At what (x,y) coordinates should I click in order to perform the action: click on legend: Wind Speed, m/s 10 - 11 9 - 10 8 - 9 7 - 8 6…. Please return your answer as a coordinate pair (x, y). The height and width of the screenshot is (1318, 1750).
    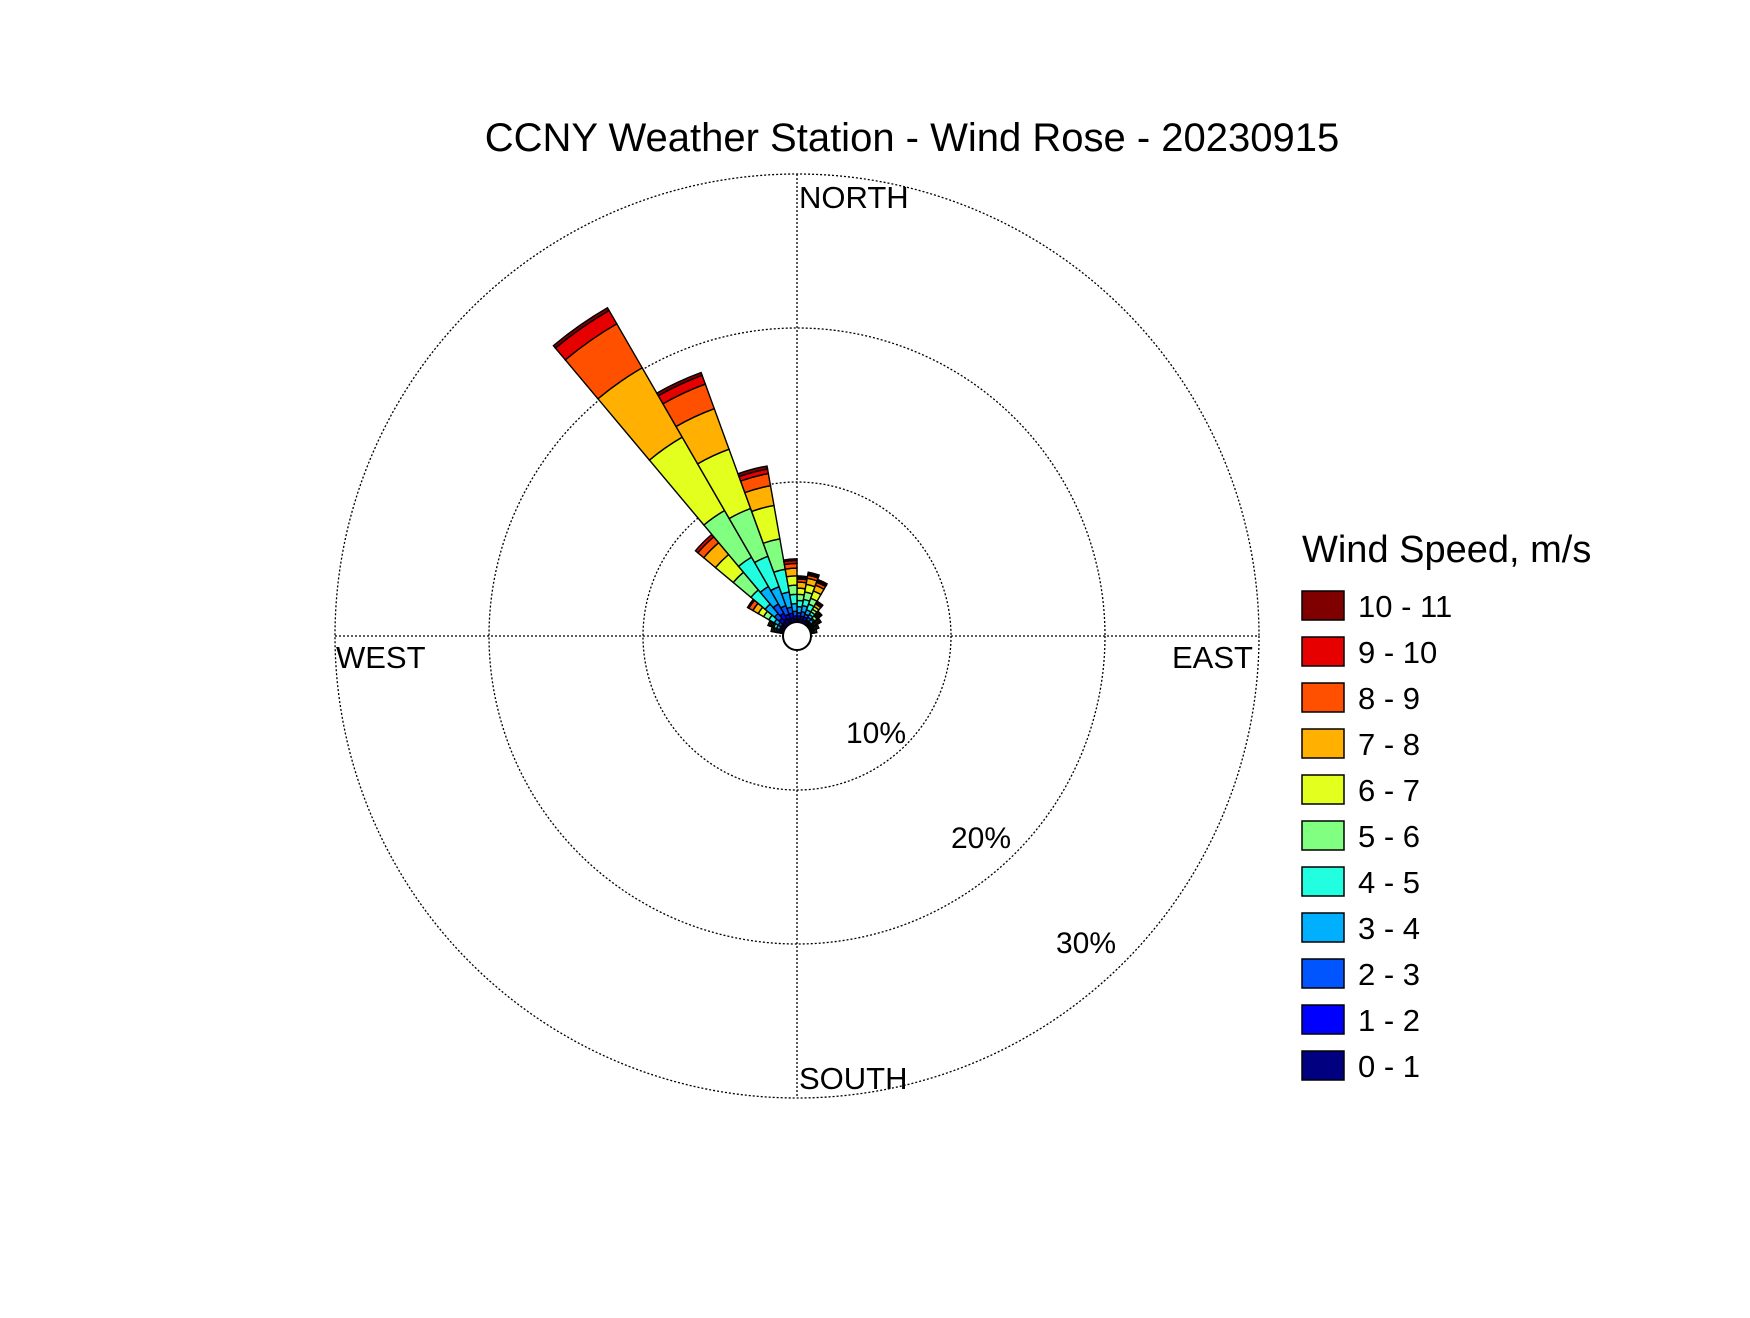
    Looking at the image, I should click on (1446, 806).